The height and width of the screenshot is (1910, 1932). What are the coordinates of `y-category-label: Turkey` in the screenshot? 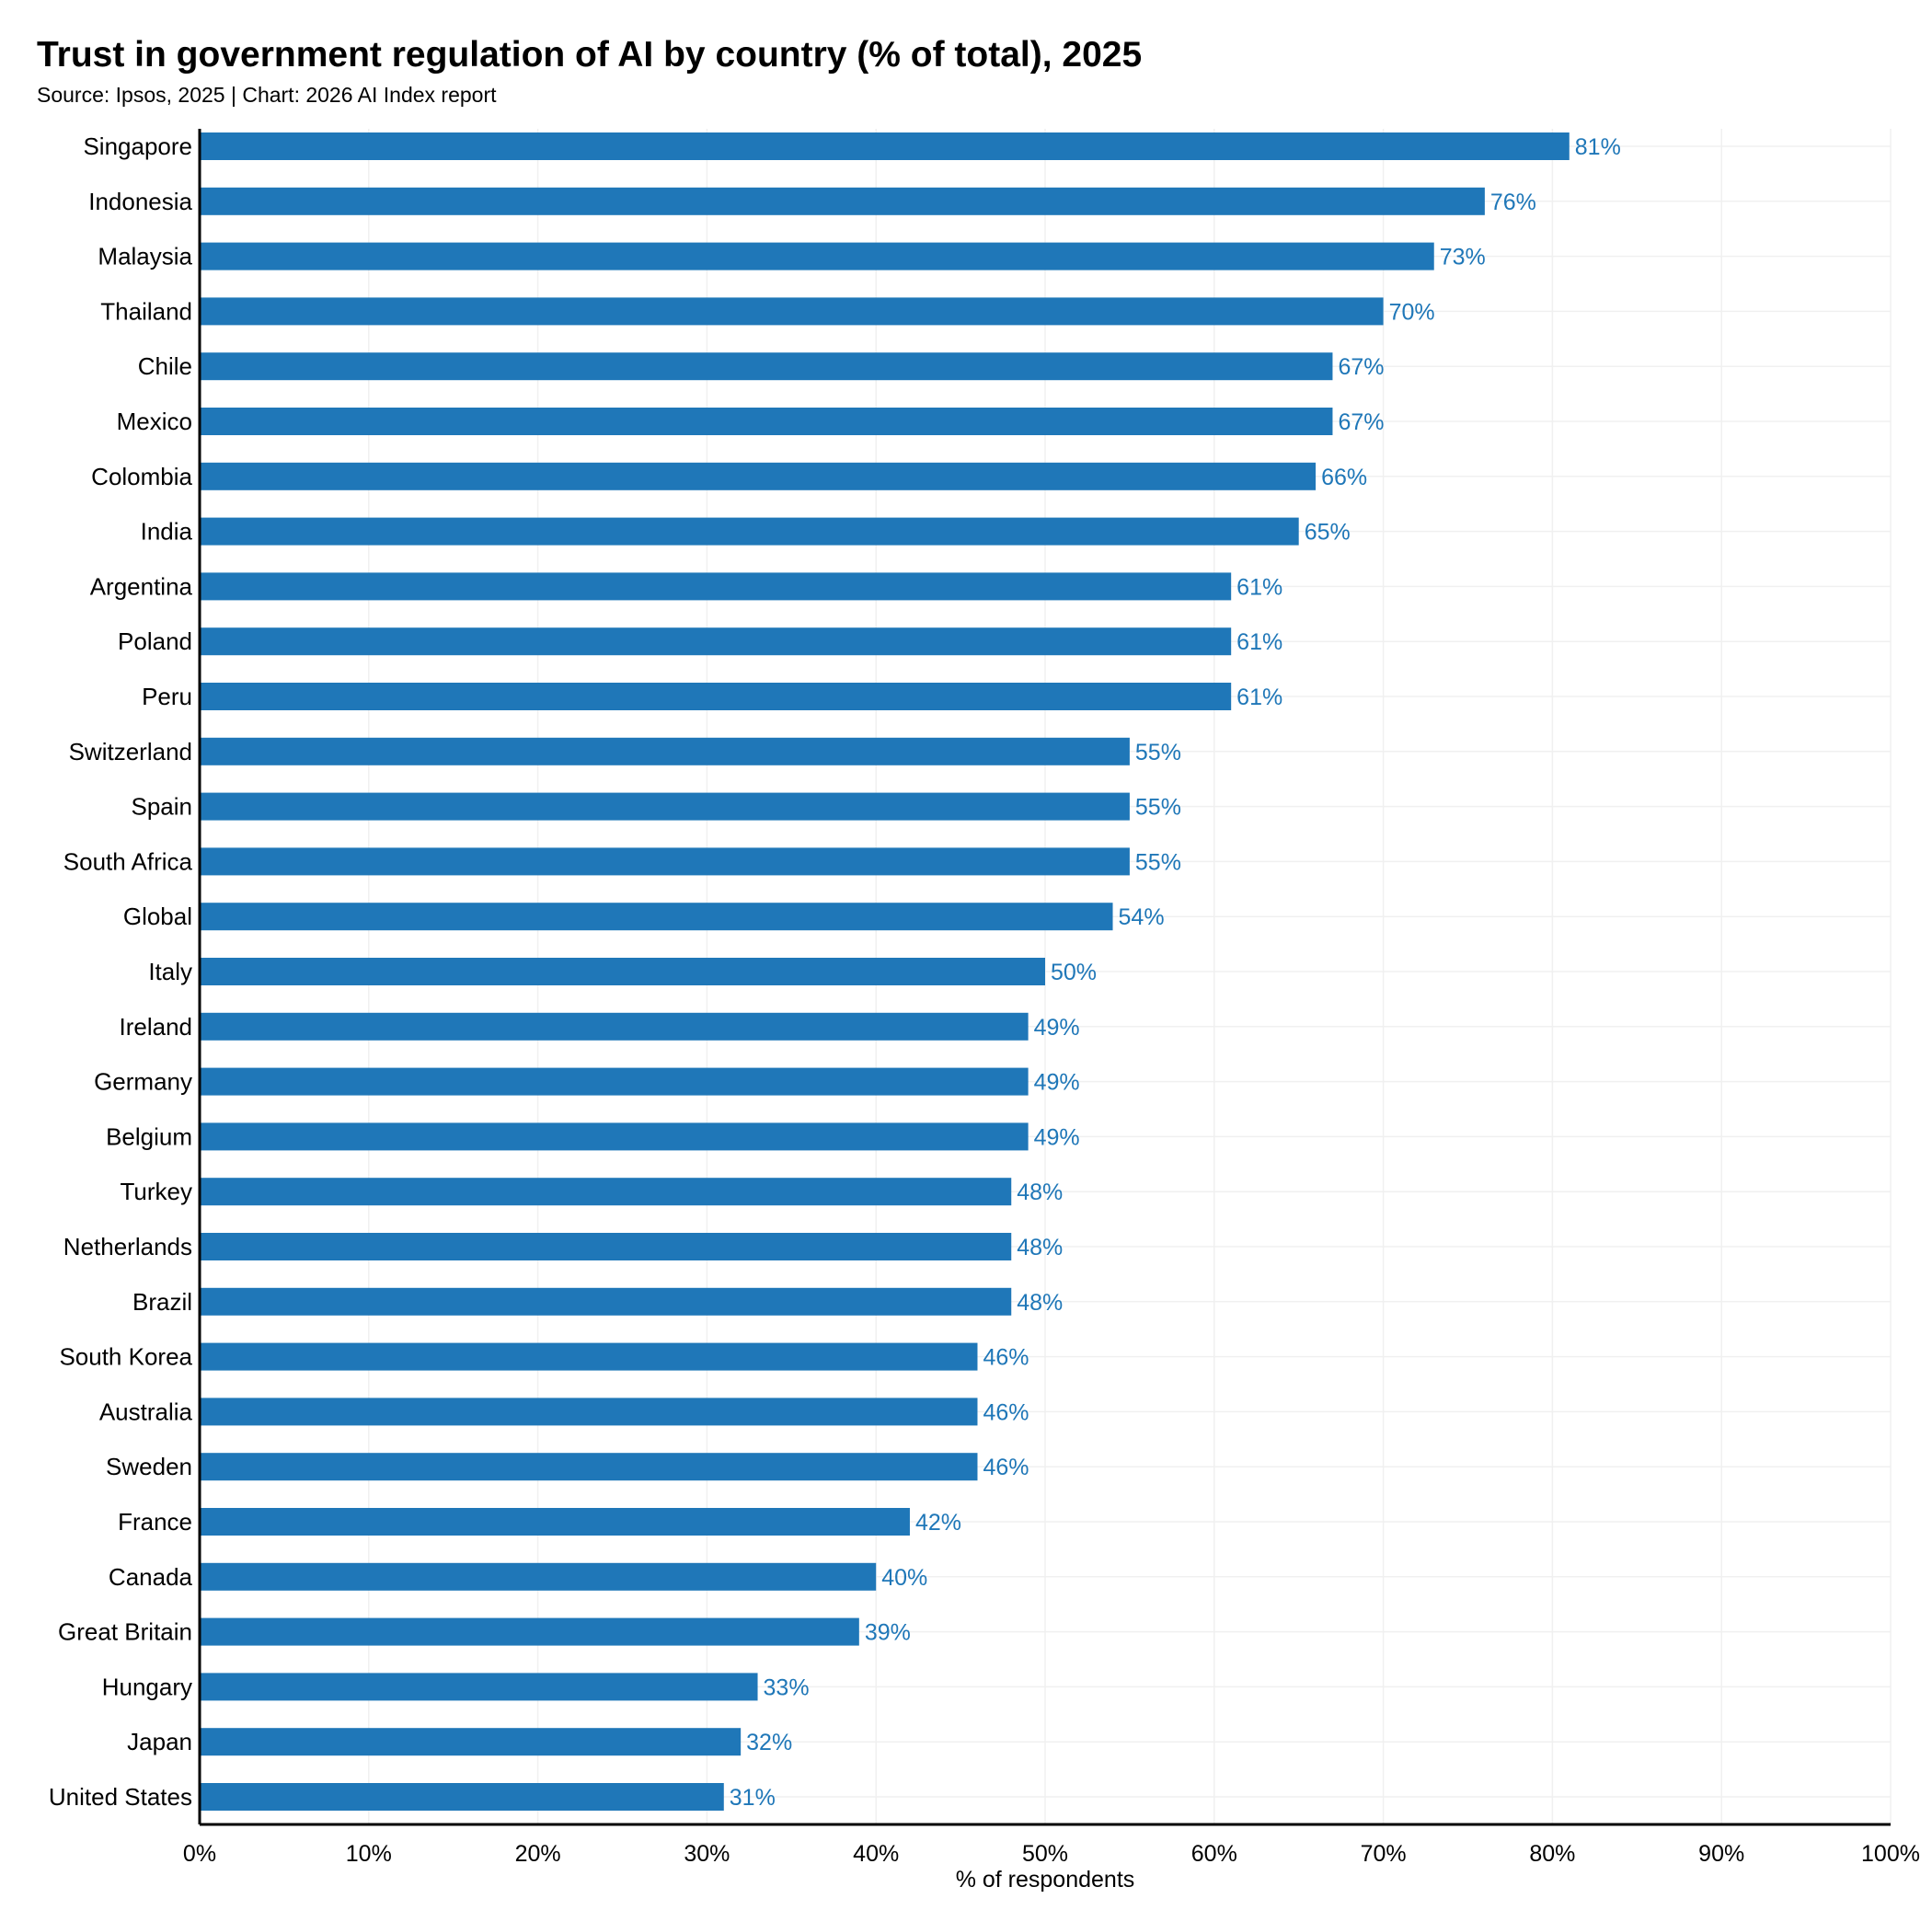 It's located at (157, 1192).